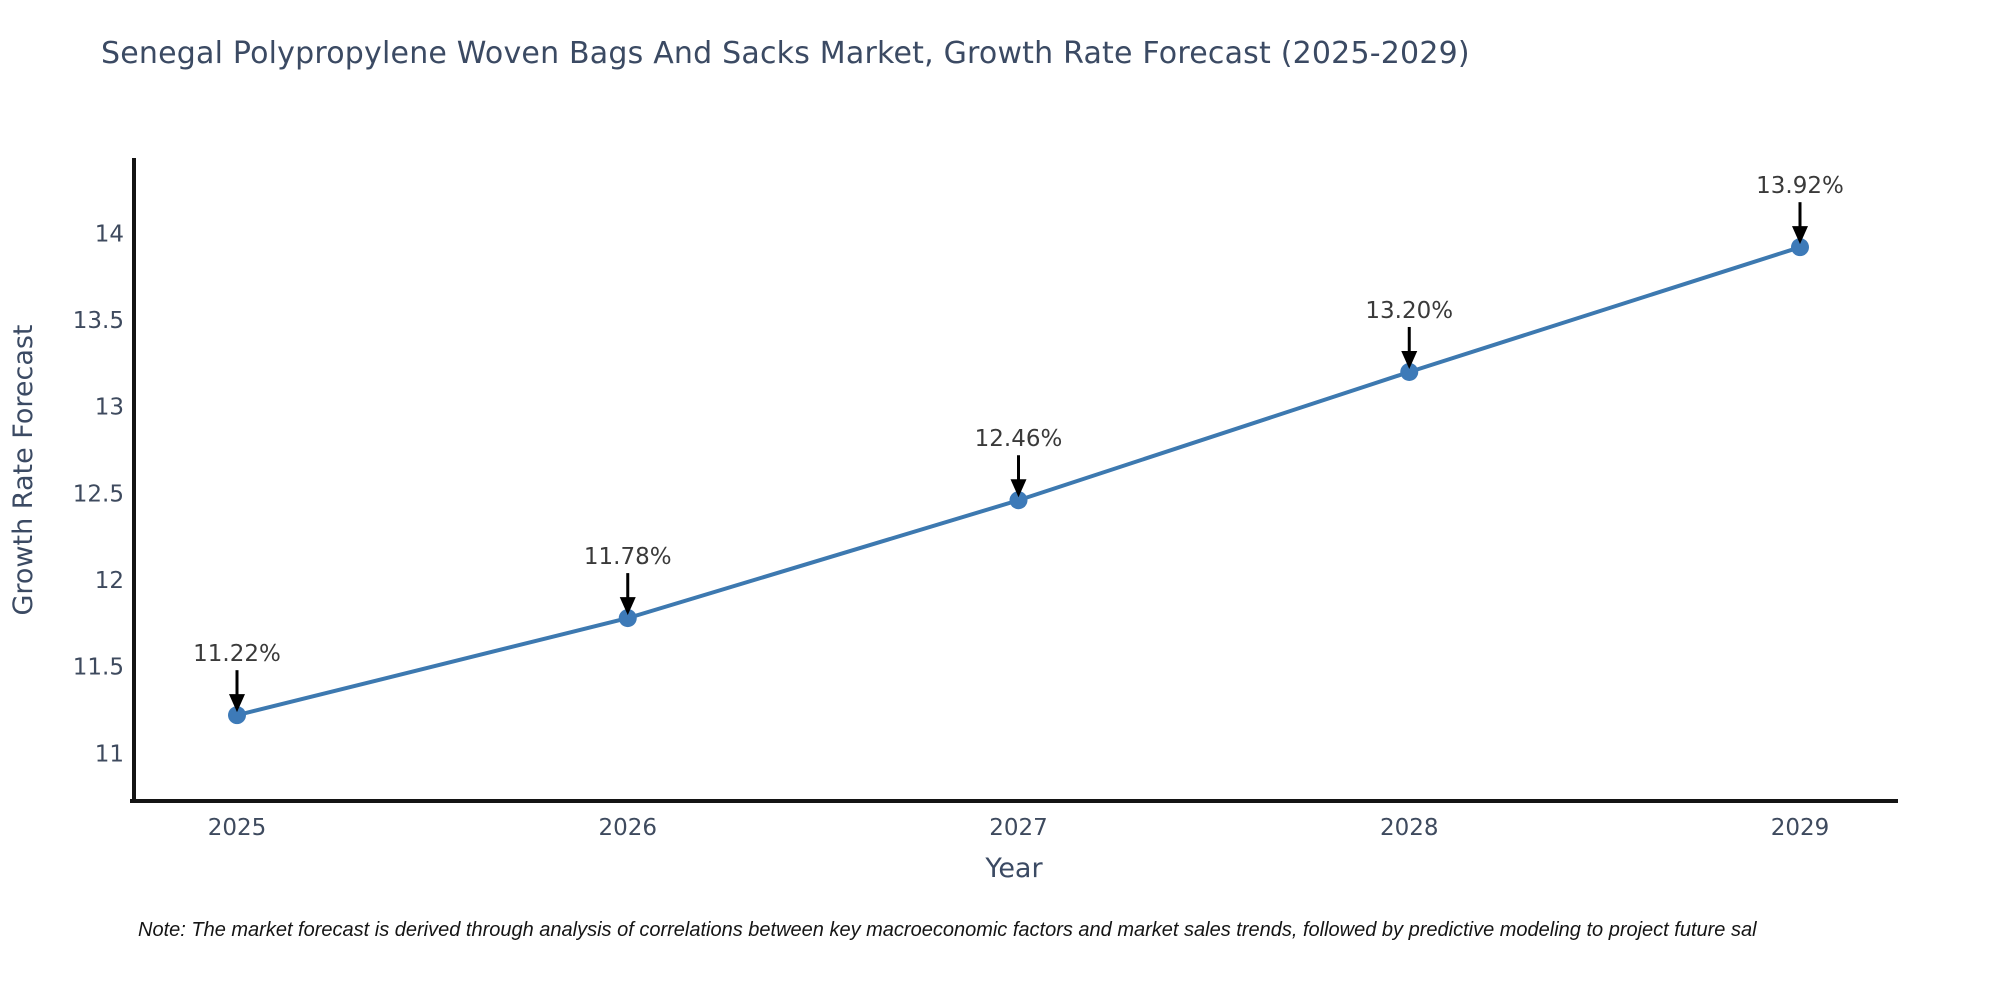  What do you see at coordinates (1800, 186) in the screenshot?
I see `data-point-label: 13.92%` at bounding box center [1800, 186].